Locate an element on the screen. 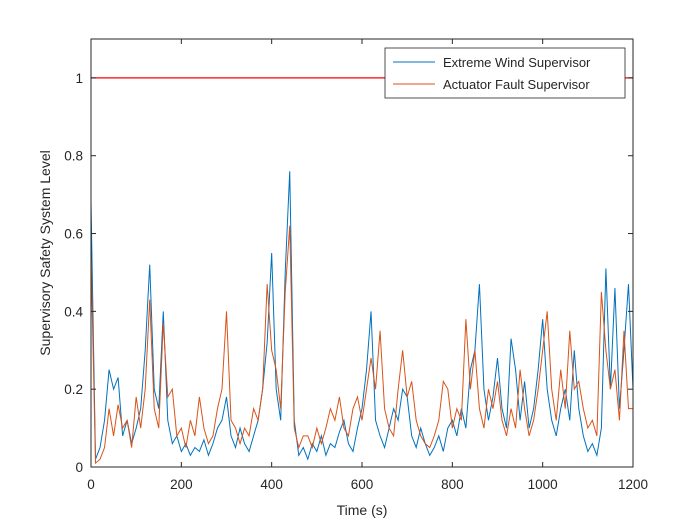 Image resolution: width=700 pixels, height=525 pixels. x-tick-label: 200 is located at coordinates (181, 484).